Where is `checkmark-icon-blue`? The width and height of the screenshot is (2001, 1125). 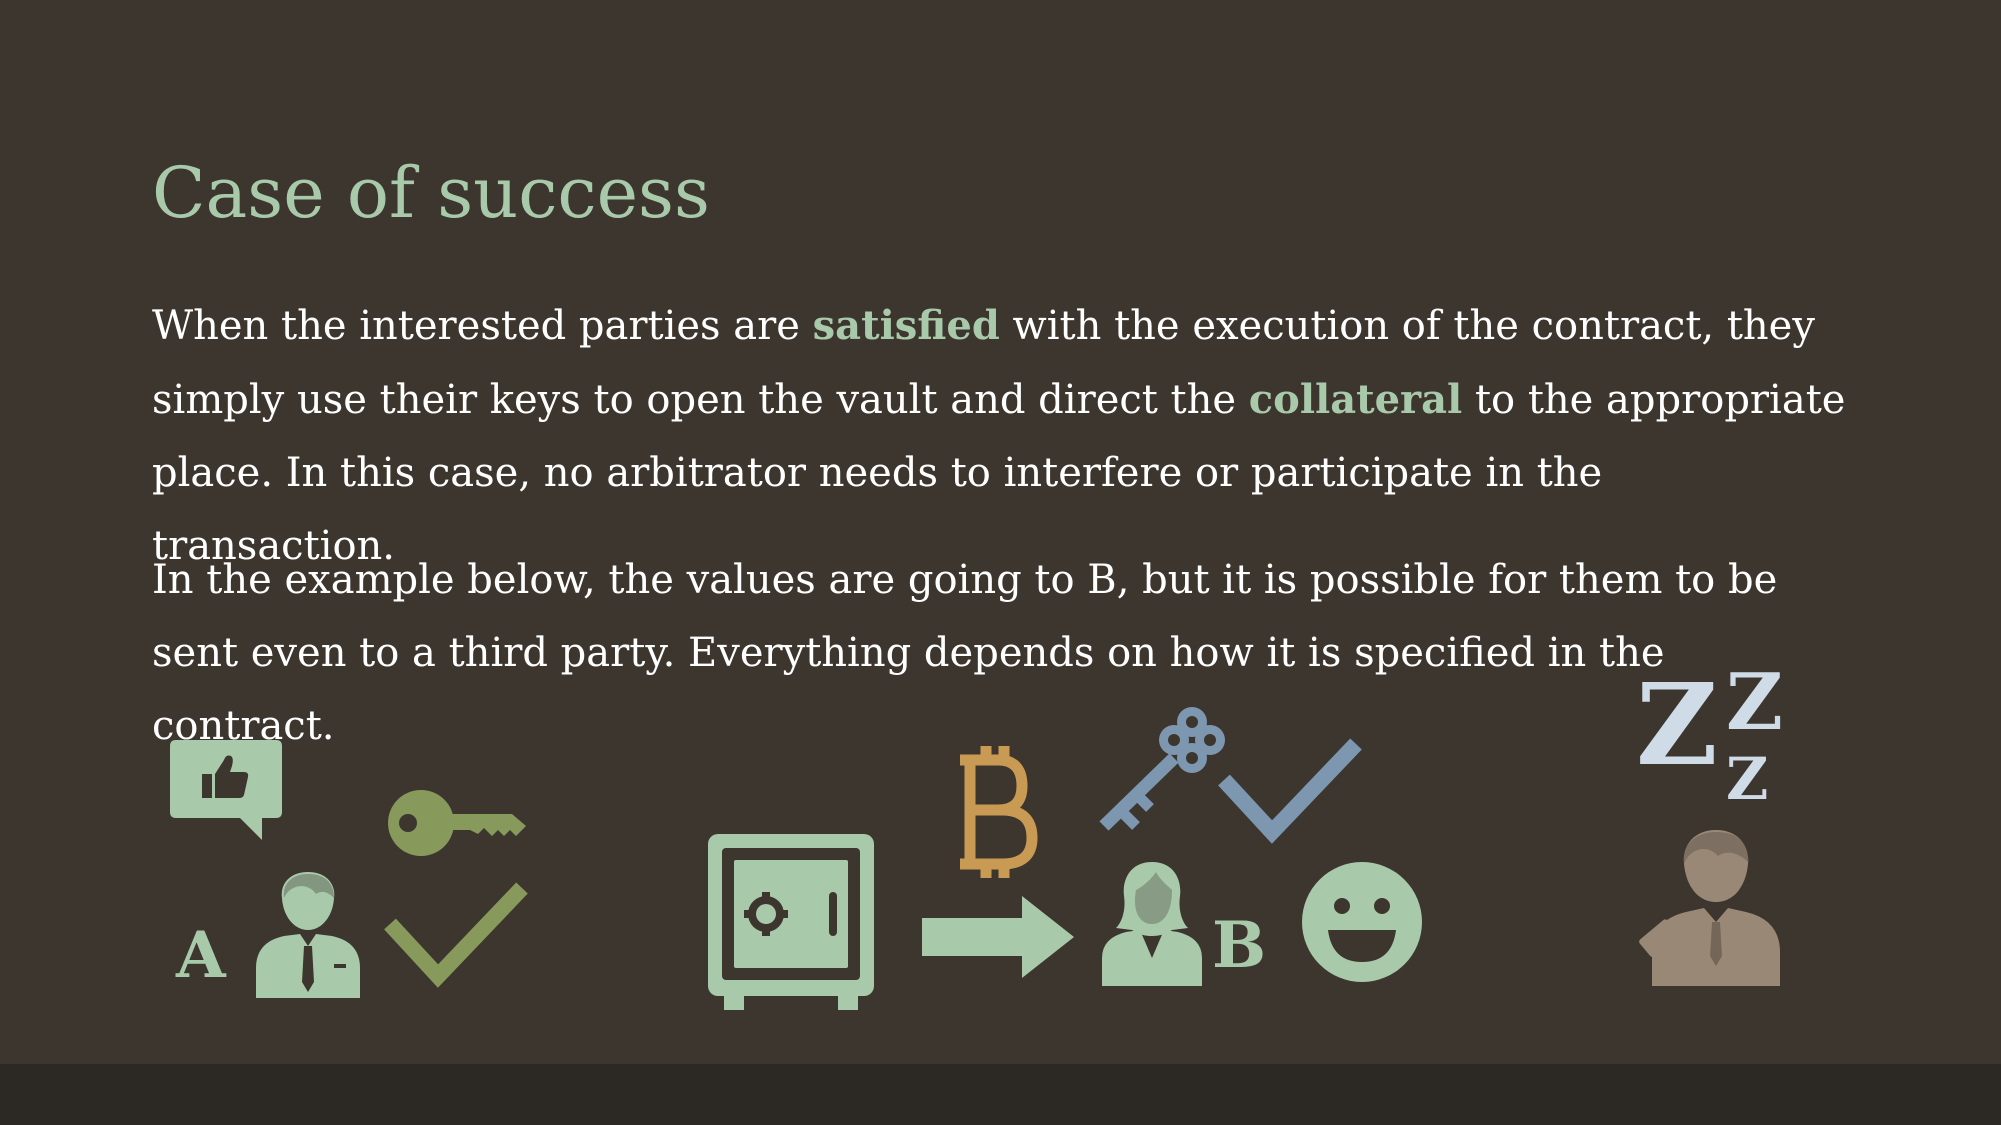 checkmark-icon-blue is located at coordinates (1290, 791).